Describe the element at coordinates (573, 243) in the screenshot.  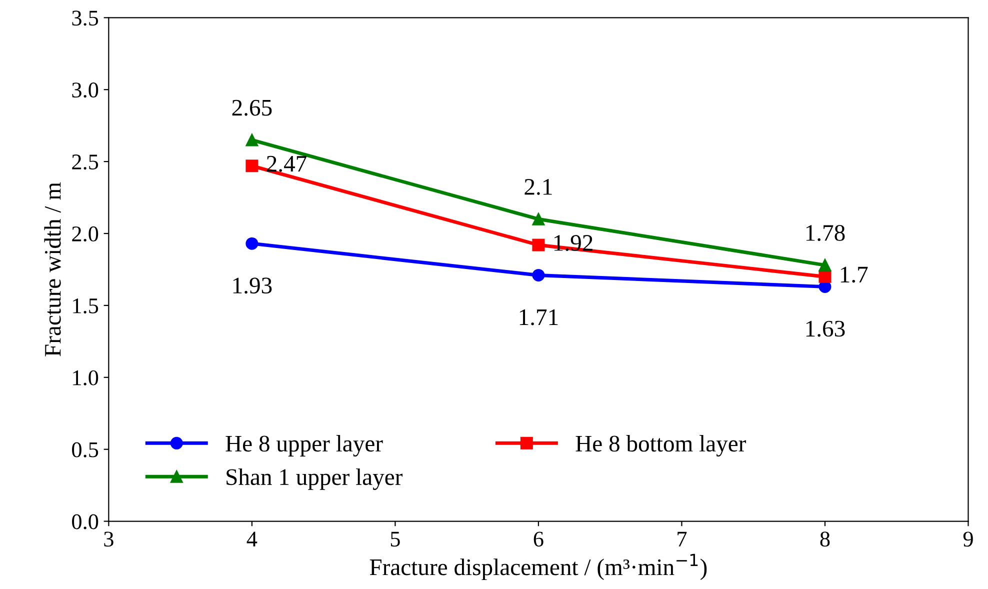
I see `data-label: 1.92` at that location.